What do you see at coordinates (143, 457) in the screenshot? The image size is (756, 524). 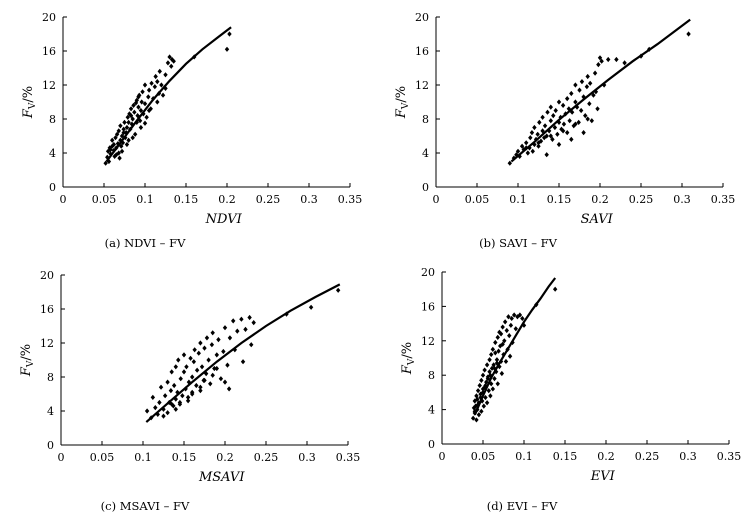 I see `x-tick-label: 0.1` at bounding box center [143, 457].